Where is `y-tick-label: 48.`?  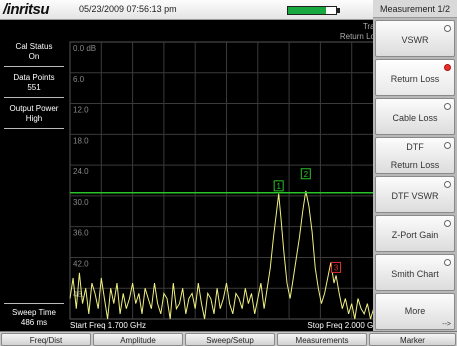
y-tick-label: 48. is located at coordinates (78, 294).